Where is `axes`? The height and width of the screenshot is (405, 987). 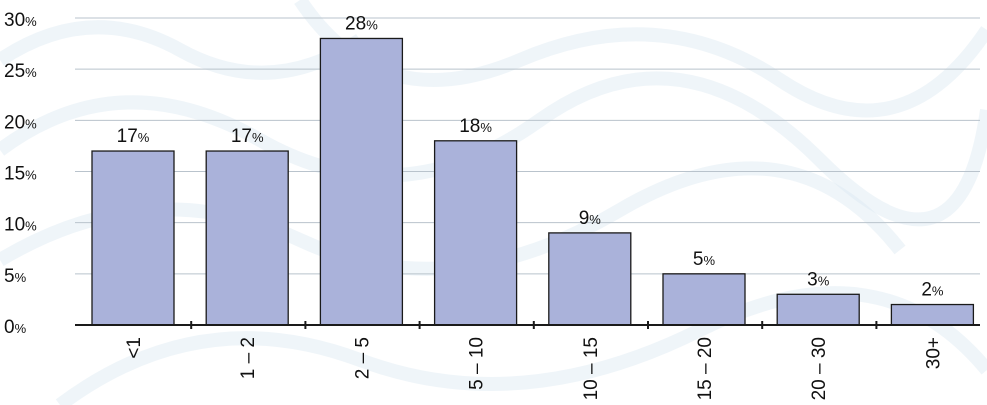
axes is located at coordinates (527, 325).